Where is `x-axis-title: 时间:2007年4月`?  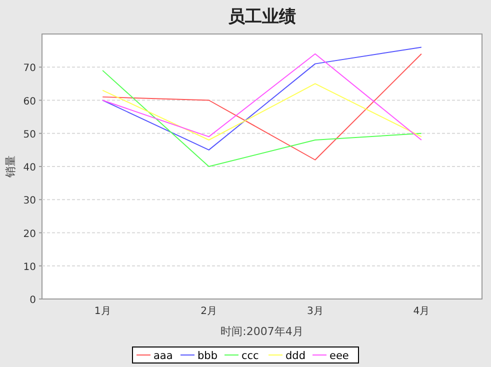
x-axis-title: 时间:2007年4月 is located at coordinates (262, 331).